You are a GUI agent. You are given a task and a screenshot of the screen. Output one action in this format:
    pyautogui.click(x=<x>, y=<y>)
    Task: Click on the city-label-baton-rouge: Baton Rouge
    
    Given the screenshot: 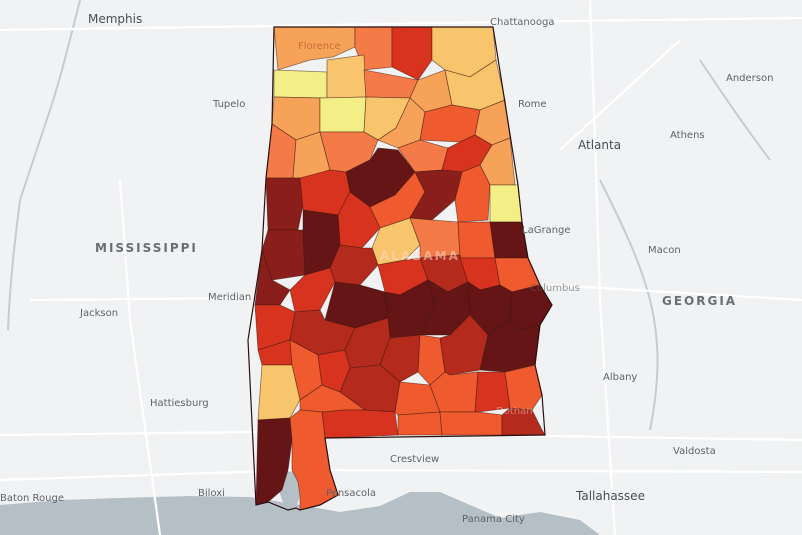 What is the action you would take?
    pyautogui.click(x=32, y=498)
    